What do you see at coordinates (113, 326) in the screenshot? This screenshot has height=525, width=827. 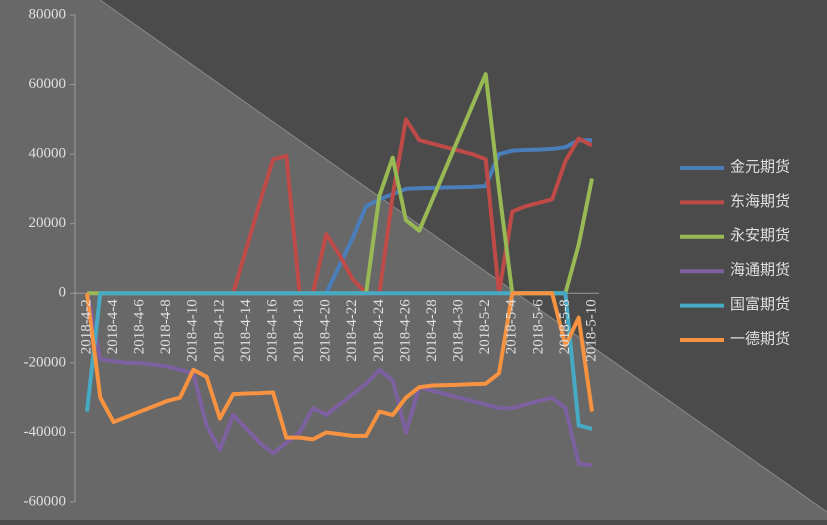 I see `x-tick-label: 2018-4-4` at bounding box center [113, 326].